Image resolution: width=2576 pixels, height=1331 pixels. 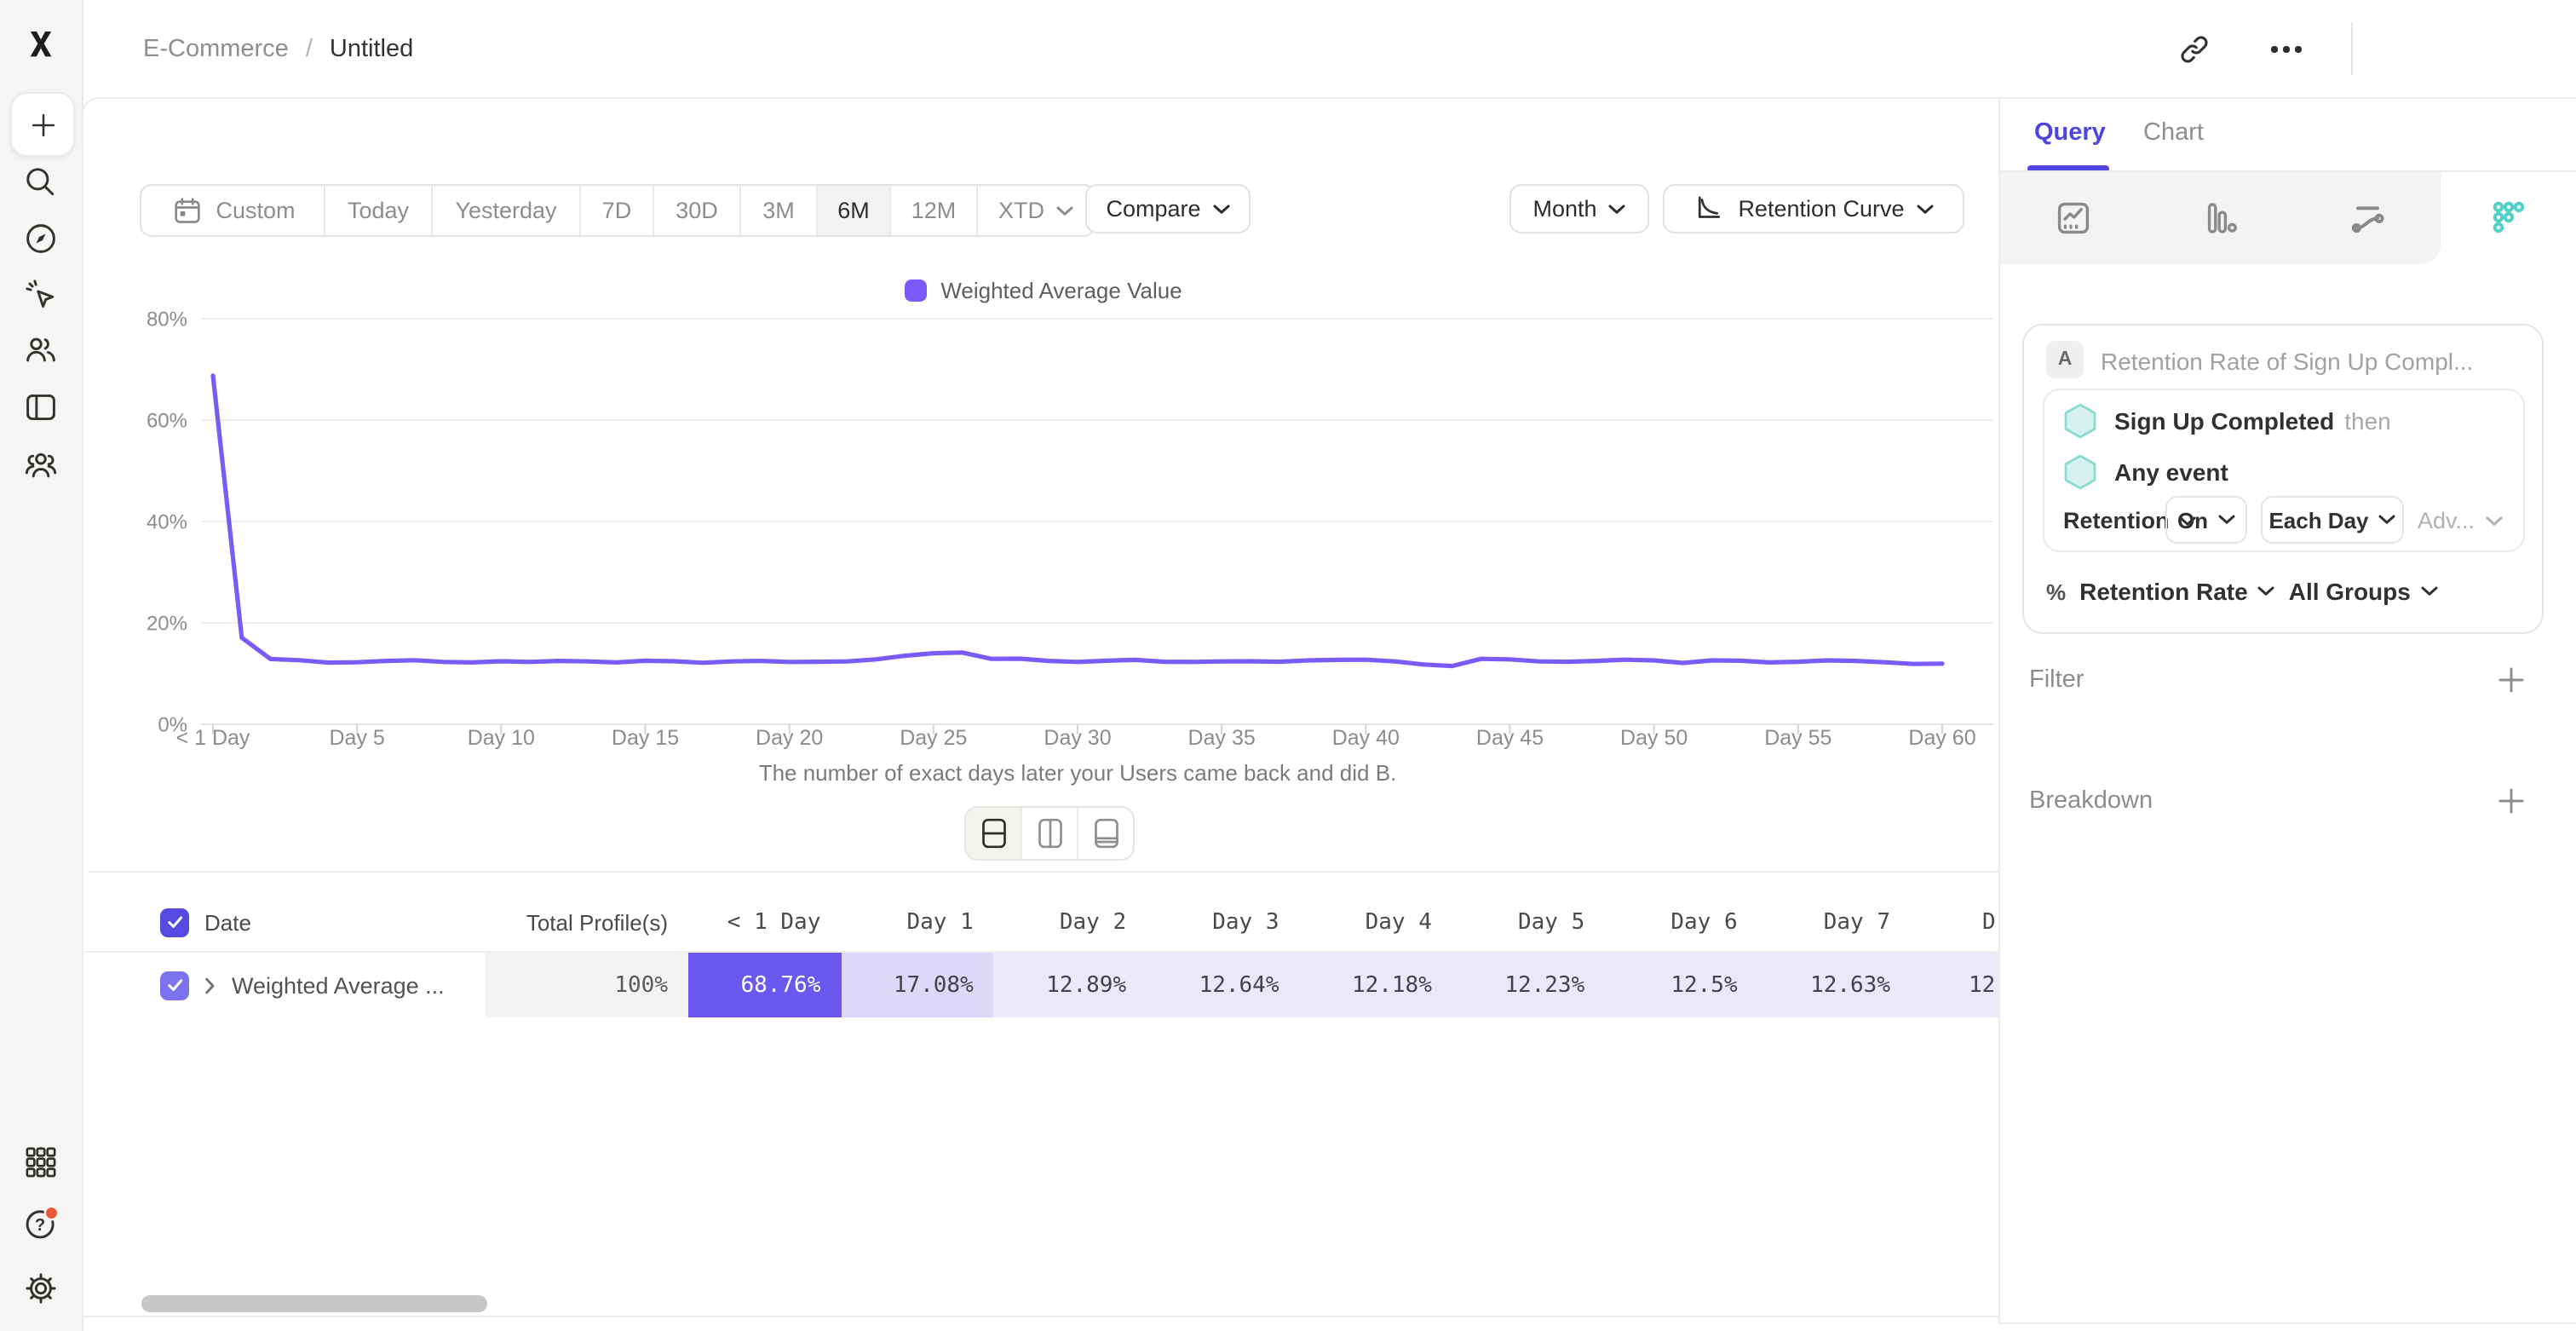 I want to click on add-filter-button, so click(x=2512, y=680).